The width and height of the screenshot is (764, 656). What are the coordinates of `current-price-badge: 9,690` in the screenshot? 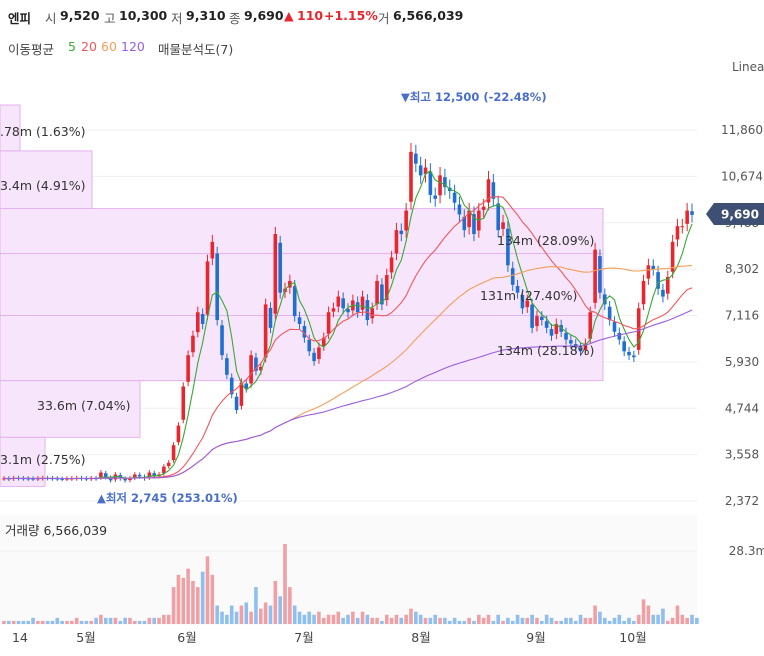 It's located at (735, 214).